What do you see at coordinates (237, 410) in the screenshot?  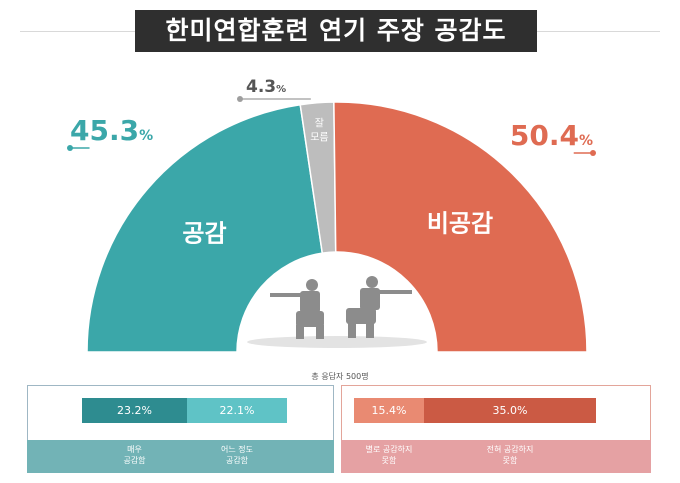 I see `breakdown-bar-somewhat-agree: 22.1%` at bounding box center [237, 410].